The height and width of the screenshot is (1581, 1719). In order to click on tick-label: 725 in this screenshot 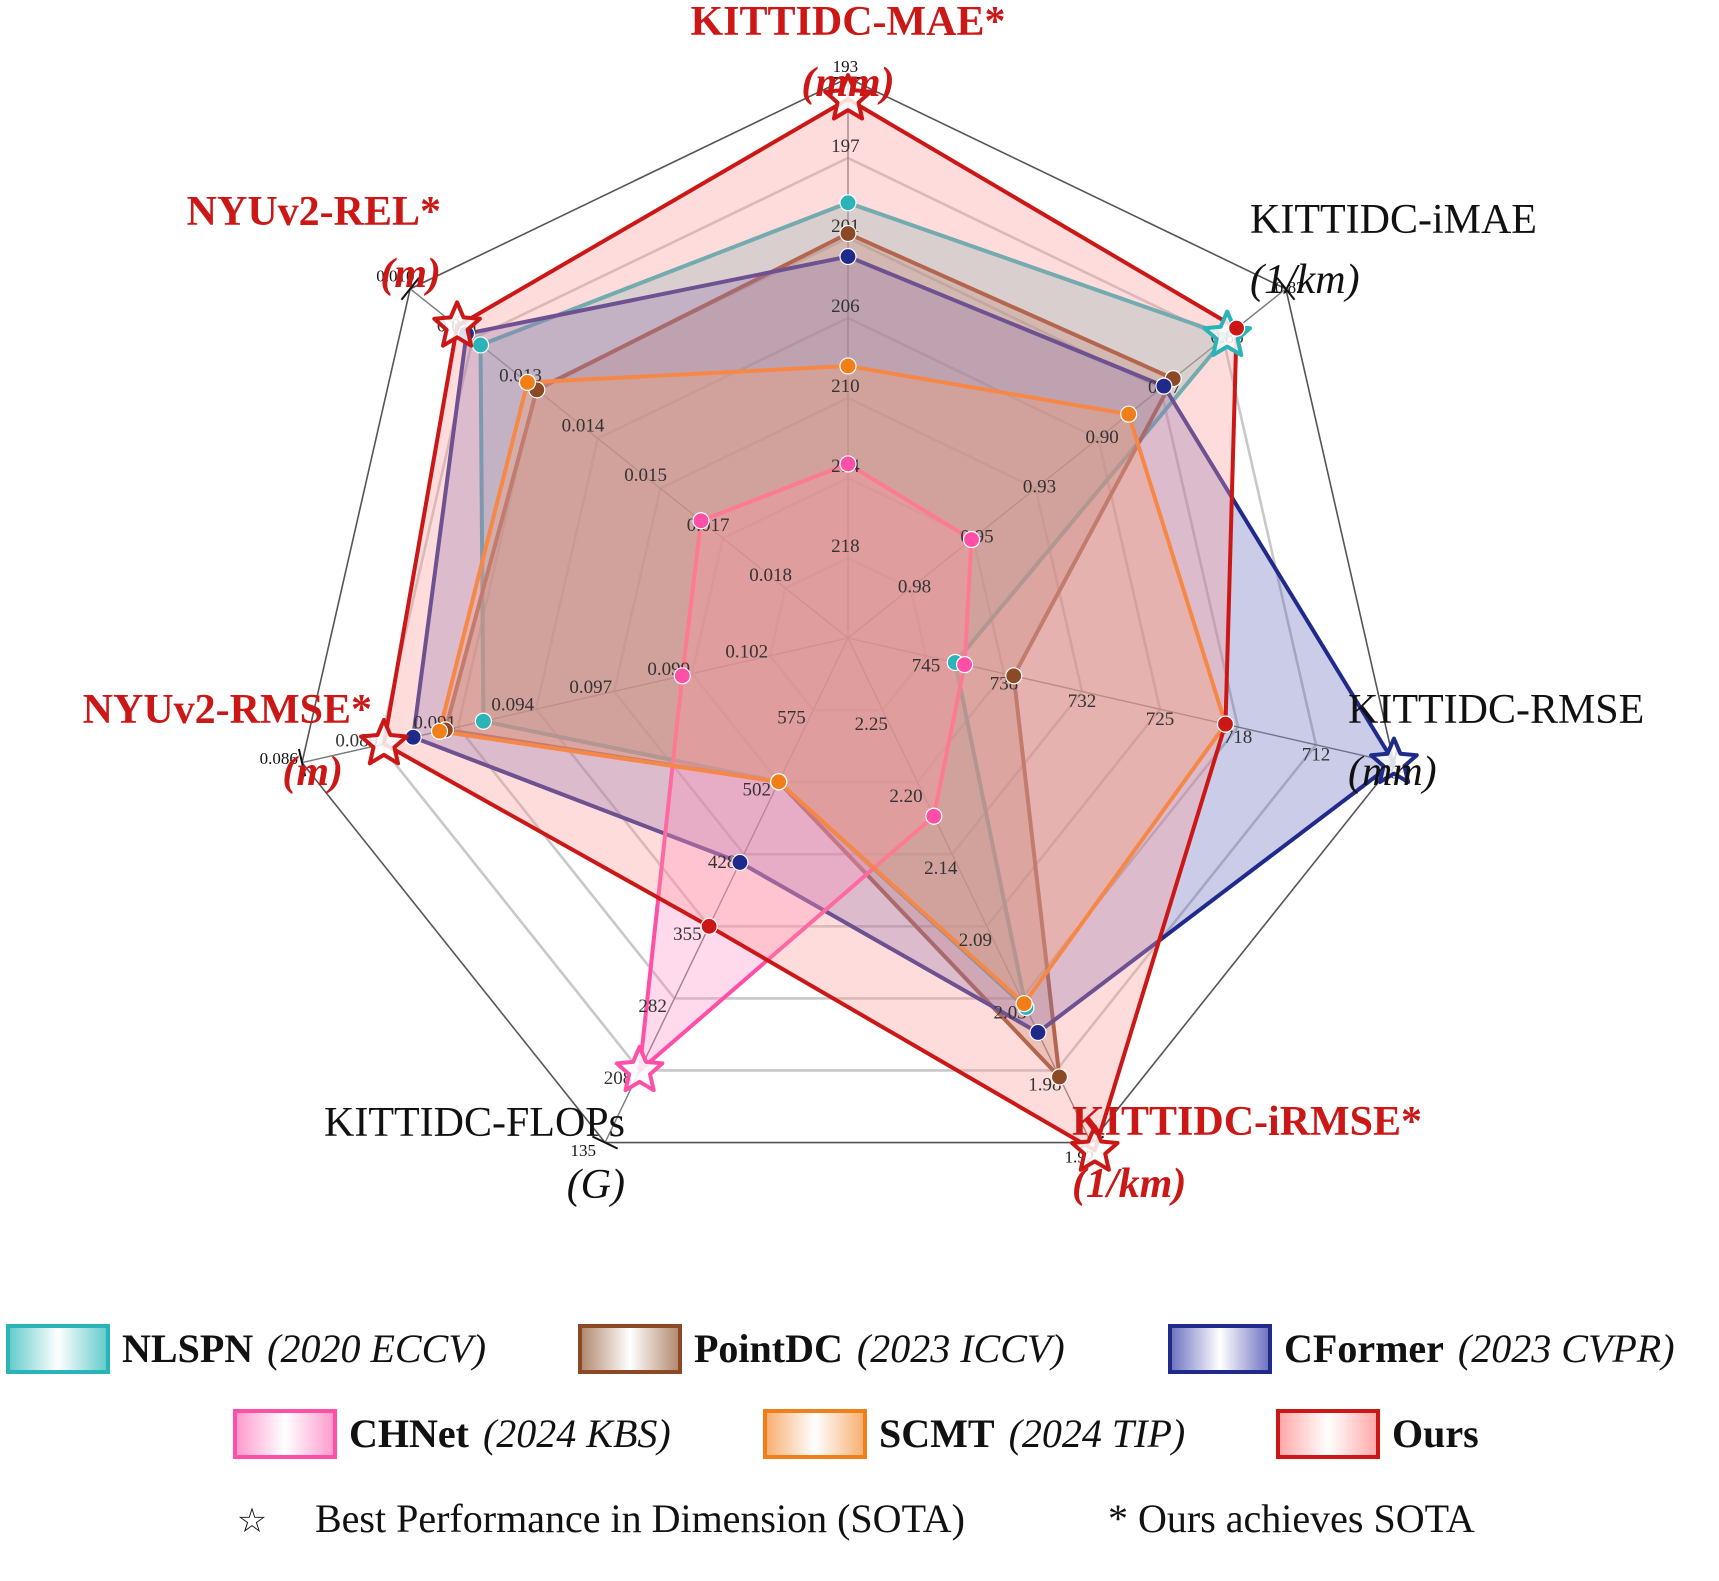, I will do `click(1160, 719)`.